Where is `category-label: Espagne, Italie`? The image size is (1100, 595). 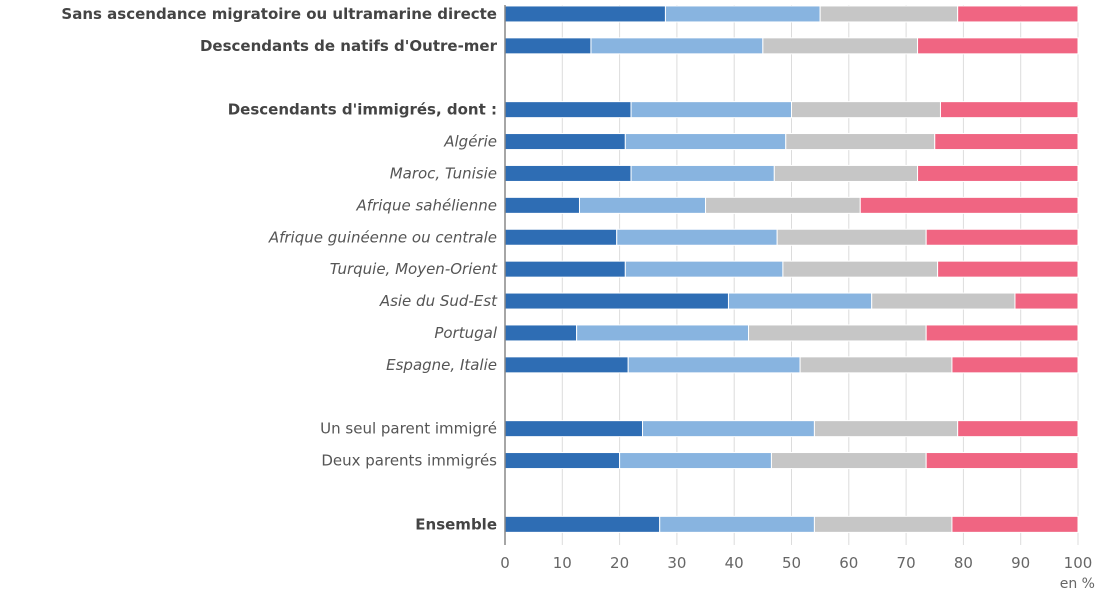
category-label: Espagne, Italie is located at coordinates (441, 365).